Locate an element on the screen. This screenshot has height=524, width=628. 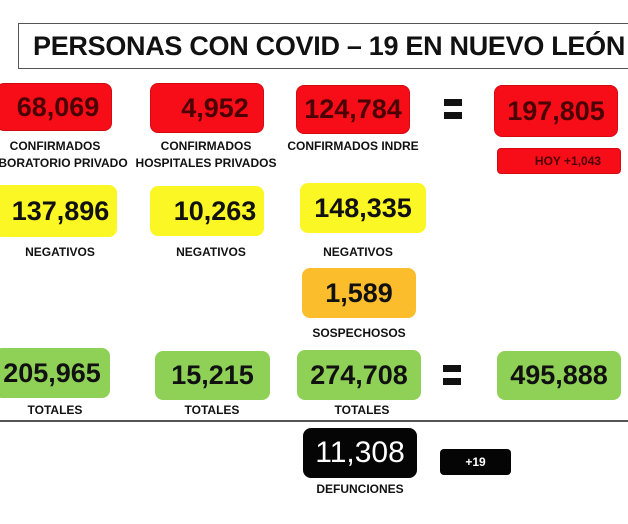
confirmados-laboratorio-privado-box: 68,069 is located at coordinates (56, 107).